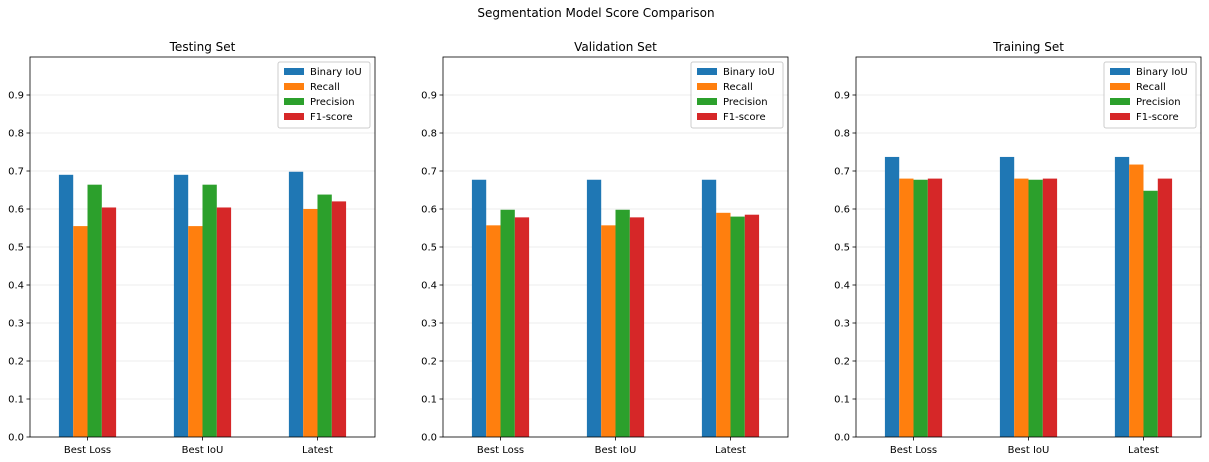 The height and width of the screenshot is (462, 1209). Describe the element at coordinates (1028, 47) in the screenshot. I see `panel-title: Training Set` at that location.